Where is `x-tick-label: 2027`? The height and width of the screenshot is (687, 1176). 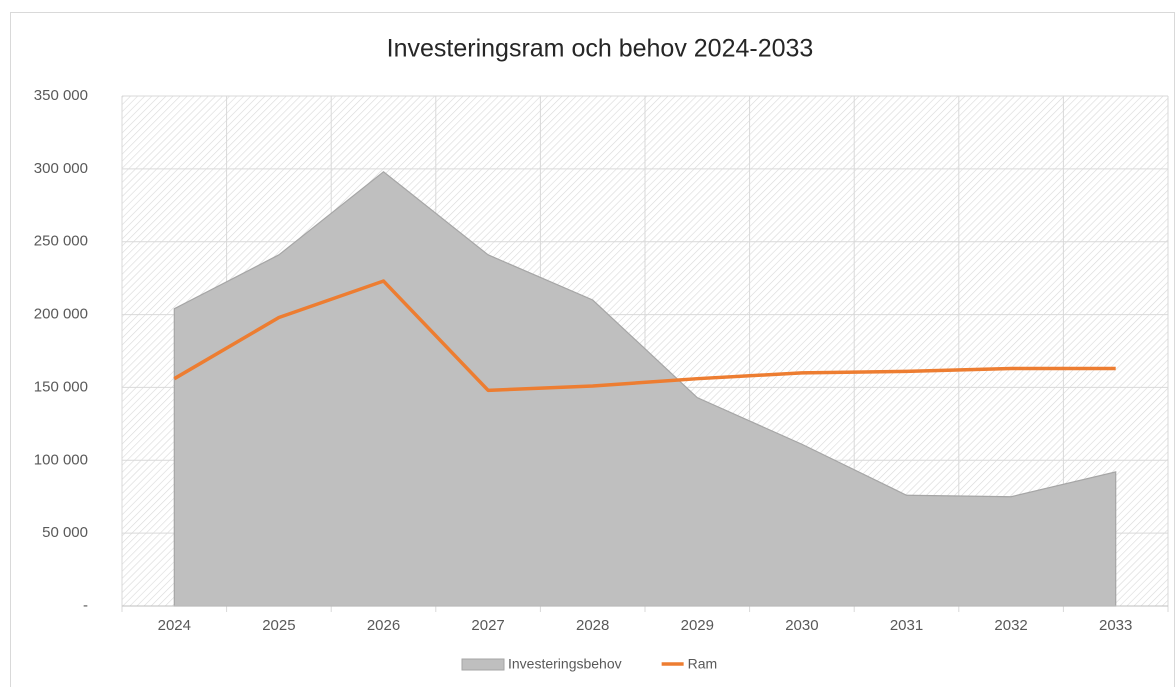 x-tick-label: 2027 is located at coordinates (487, 625).